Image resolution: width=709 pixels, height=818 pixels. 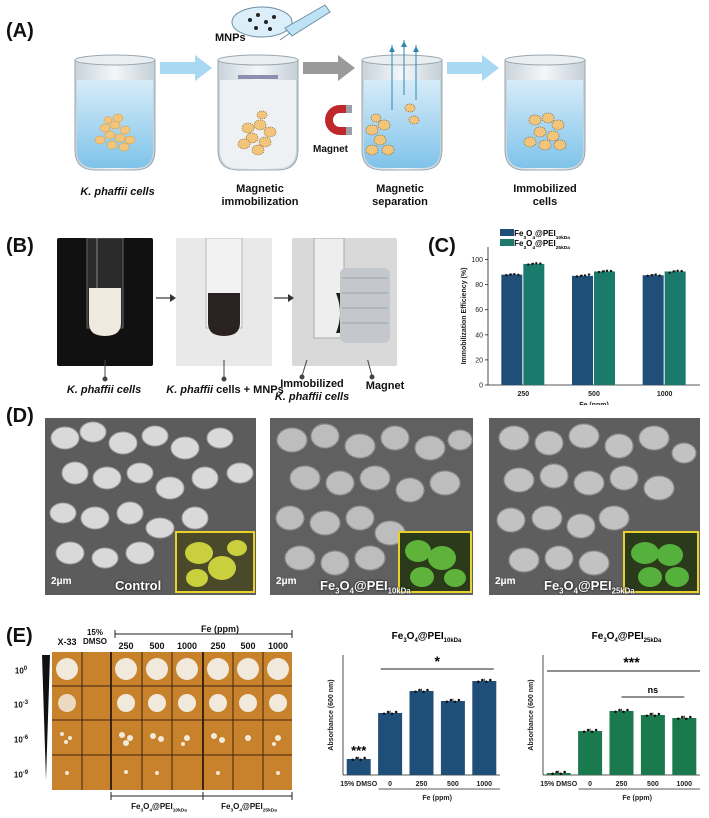 What do you see at coordinates (437, 661) in the screenshot?
I see `e1-sig-star: *` at bounding box center [437, 661].